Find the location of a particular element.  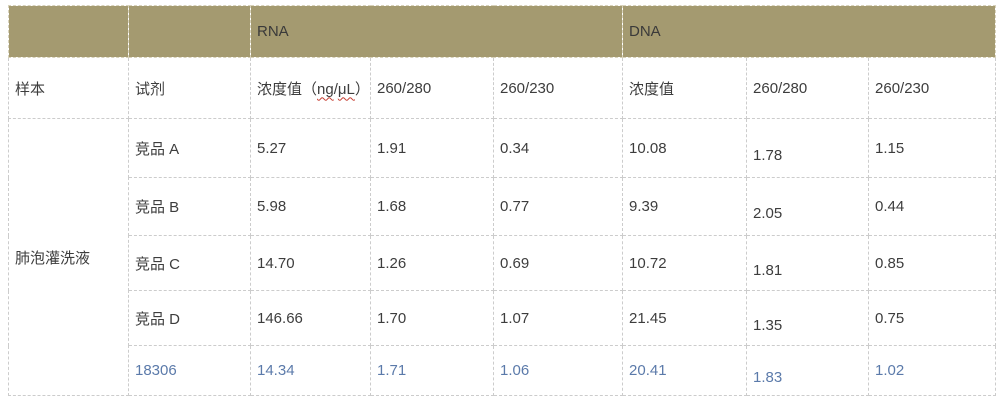

table-row-reagent-d: 竞品 D 146.66 1.70 1.07 21.45 1.35 0.75 is located at coordinates (503, 318).